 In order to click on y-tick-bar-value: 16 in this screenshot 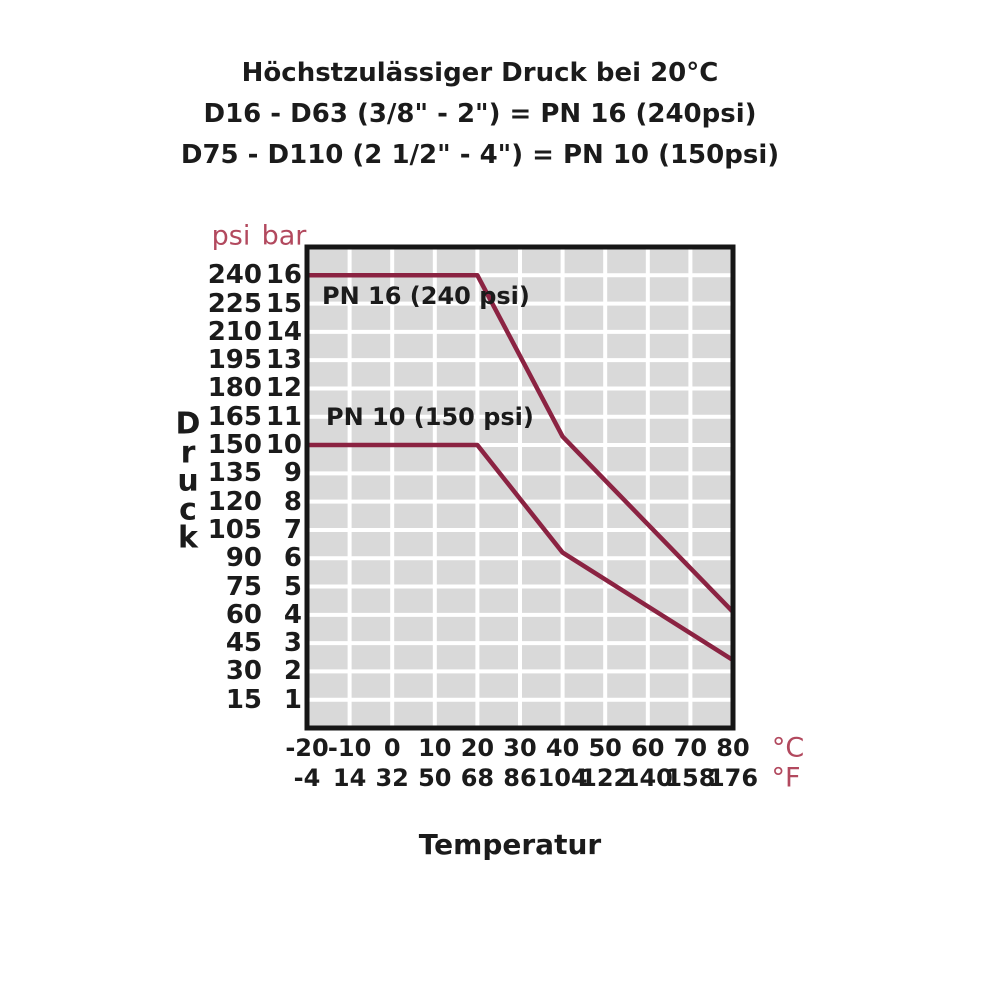, I will do `click(283, 275)`.